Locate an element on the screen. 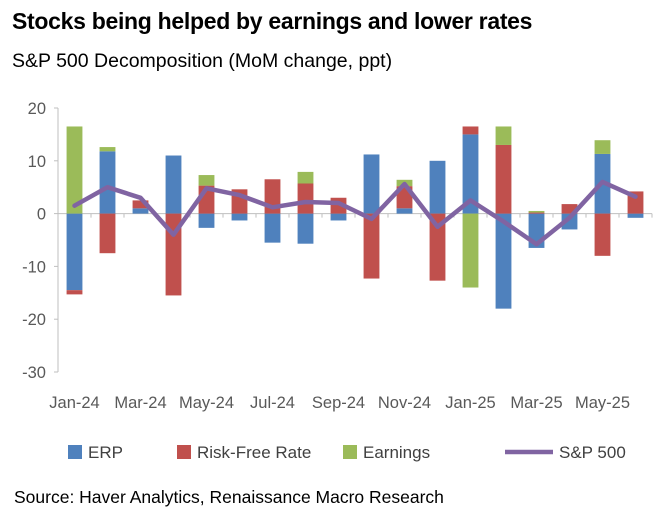 The image size is (660, 513). x-tick-label: May-24 is located at coordinates (206, 403).